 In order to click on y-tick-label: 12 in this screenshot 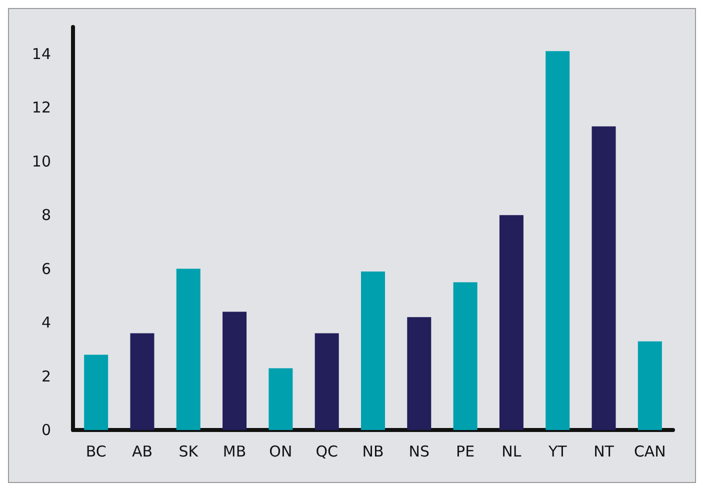, I will do `click(41, 107)`.